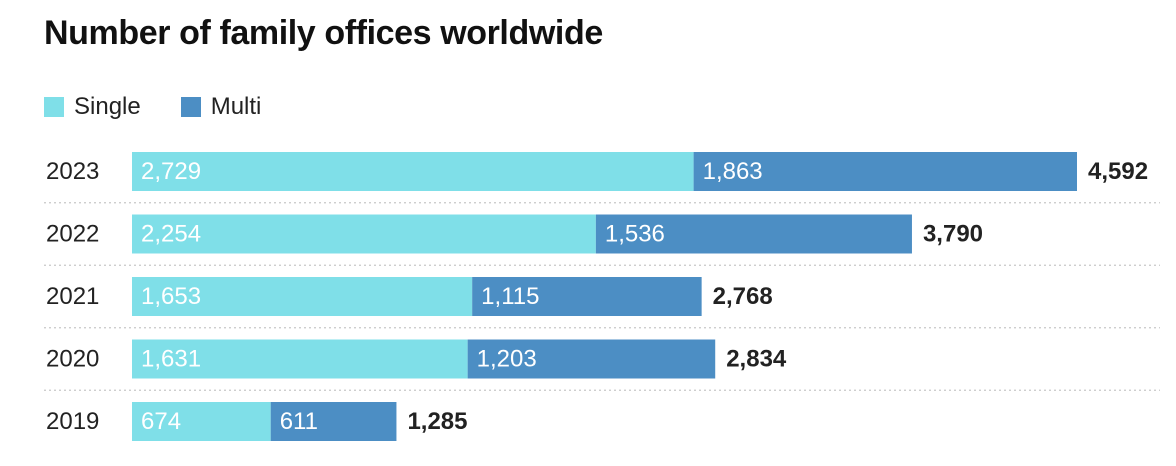  Describe the element at coordinates (635, 234) in the screenshot. I see `bar-label-multi-2022: 1,536` at that location.